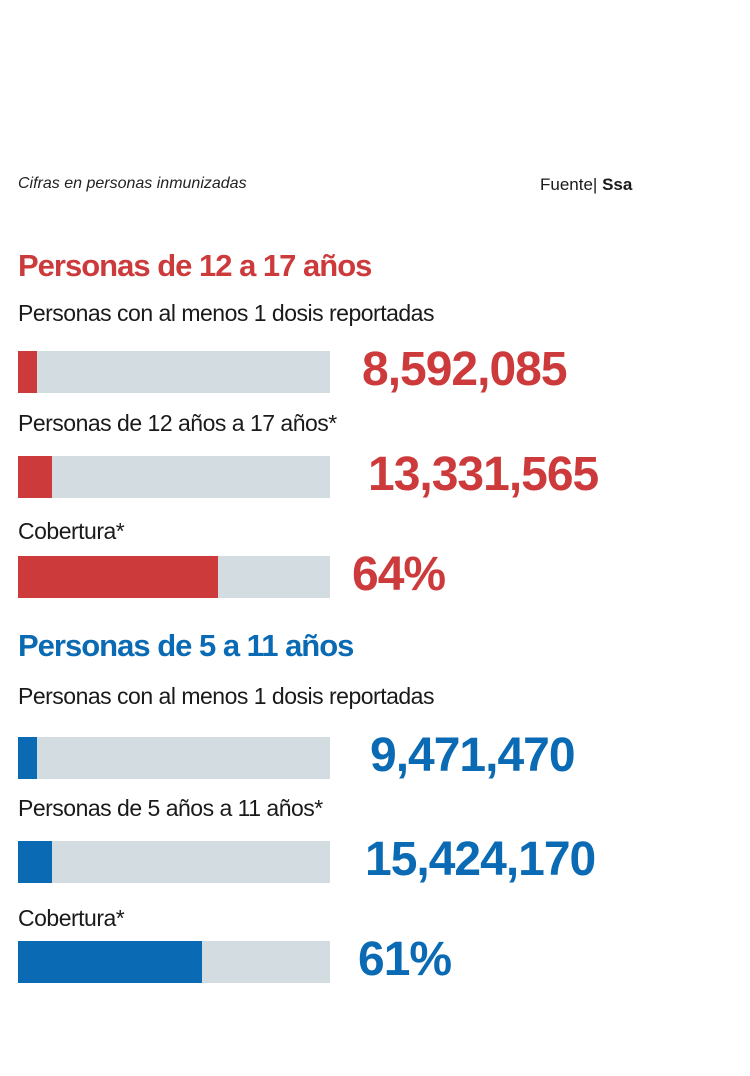  What do you see at coordinates (170, 808) in the screenshot?
I see `bar-label: Personas de 5 años a 11 años*` at bounding box center [170, 808].